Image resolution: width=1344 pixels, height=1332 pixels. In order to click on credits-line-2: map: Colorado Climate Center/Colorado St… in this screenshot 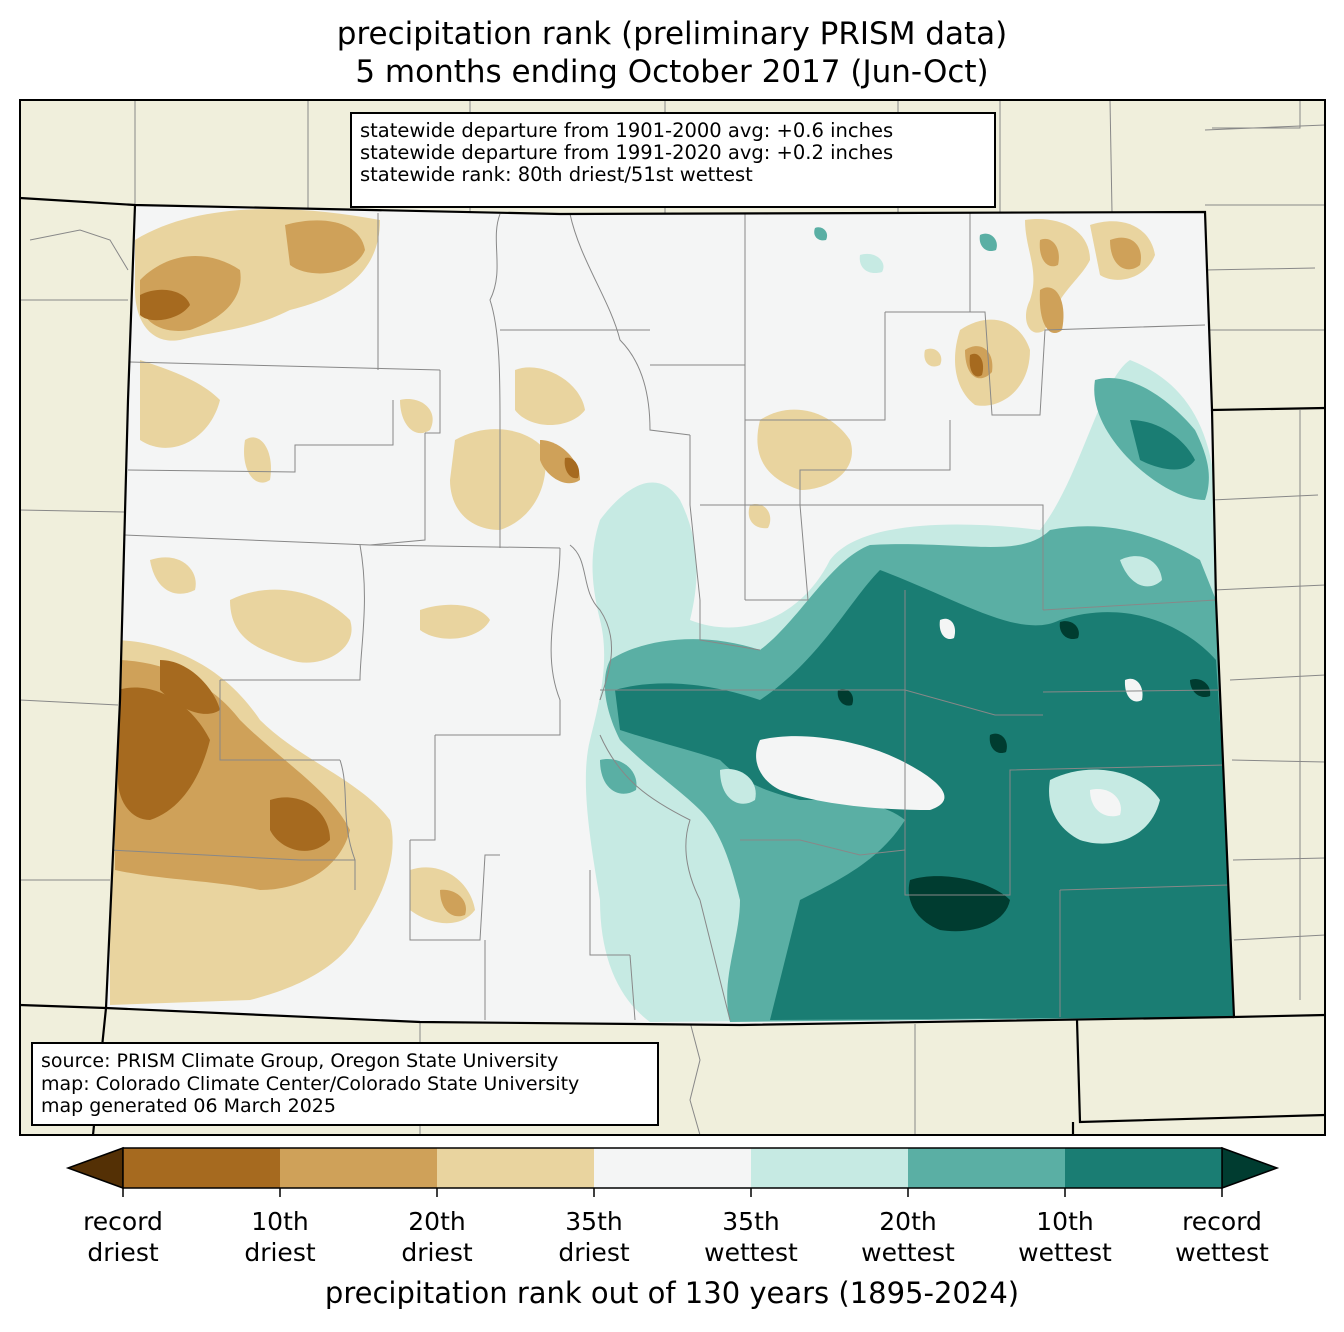, I will do `click(310, 1083)`.